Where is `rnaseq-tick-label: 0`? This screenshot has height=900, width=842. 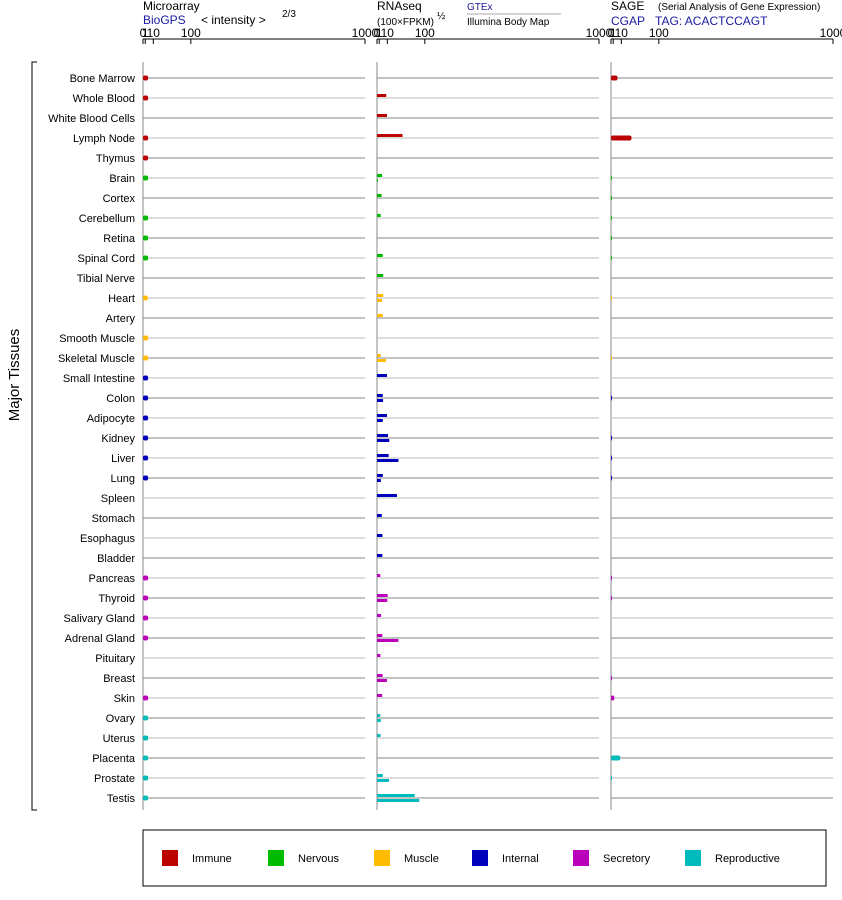
rnaseq-tick-label: 0 is located at coordinates (377, 33).